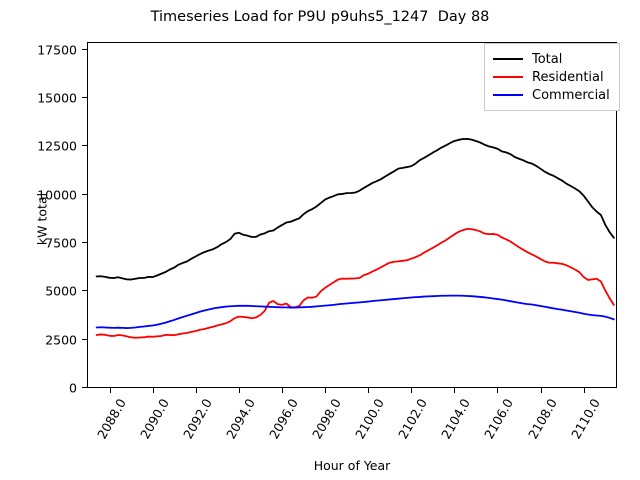 The width and height of the screenshot is (640, 480). Describe the element at coordinates (57, 195) in the screenshot. I see `y-tick-label: 10000` at that location.